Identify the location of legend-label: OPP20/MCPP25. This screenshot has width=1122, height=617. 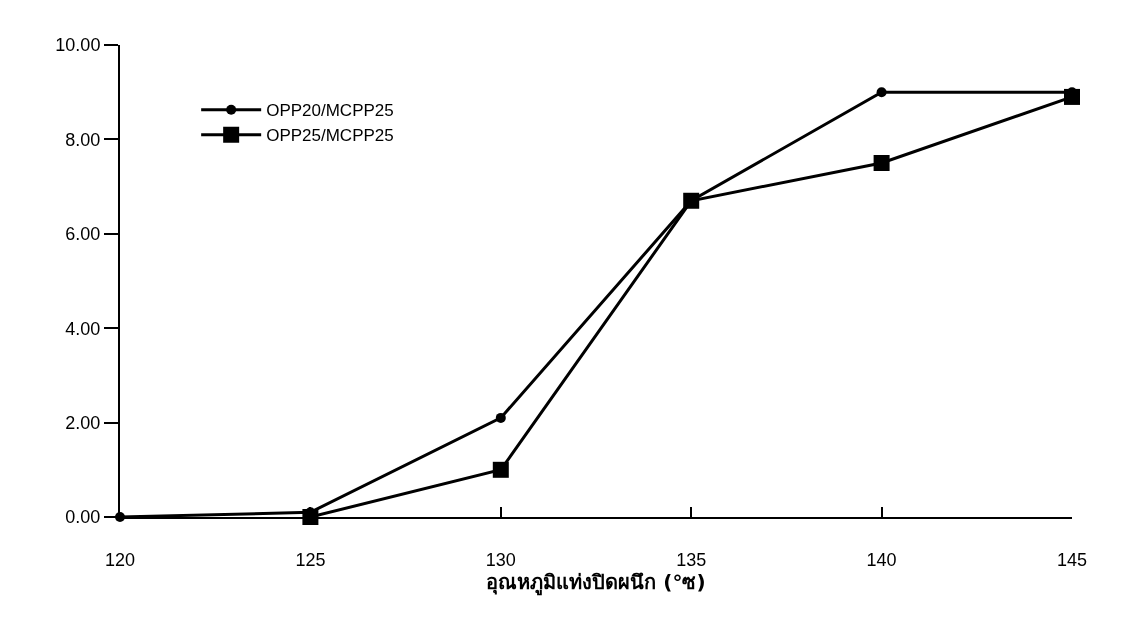
(330, 111).